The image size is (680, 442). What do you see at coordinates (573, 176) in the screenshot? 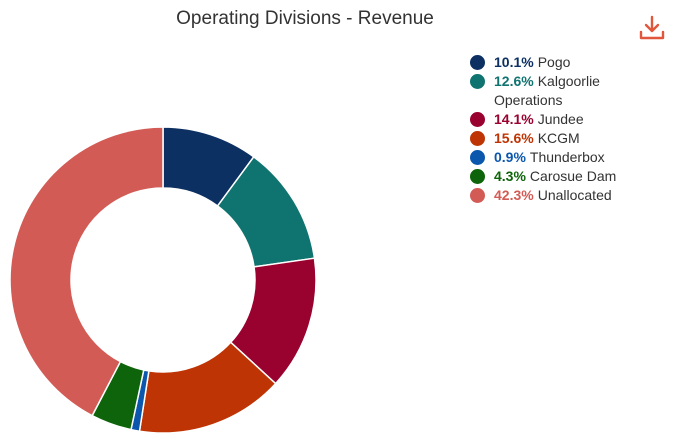
I see `legend-label: Carosue Dam` at bounding box center [573, 176].